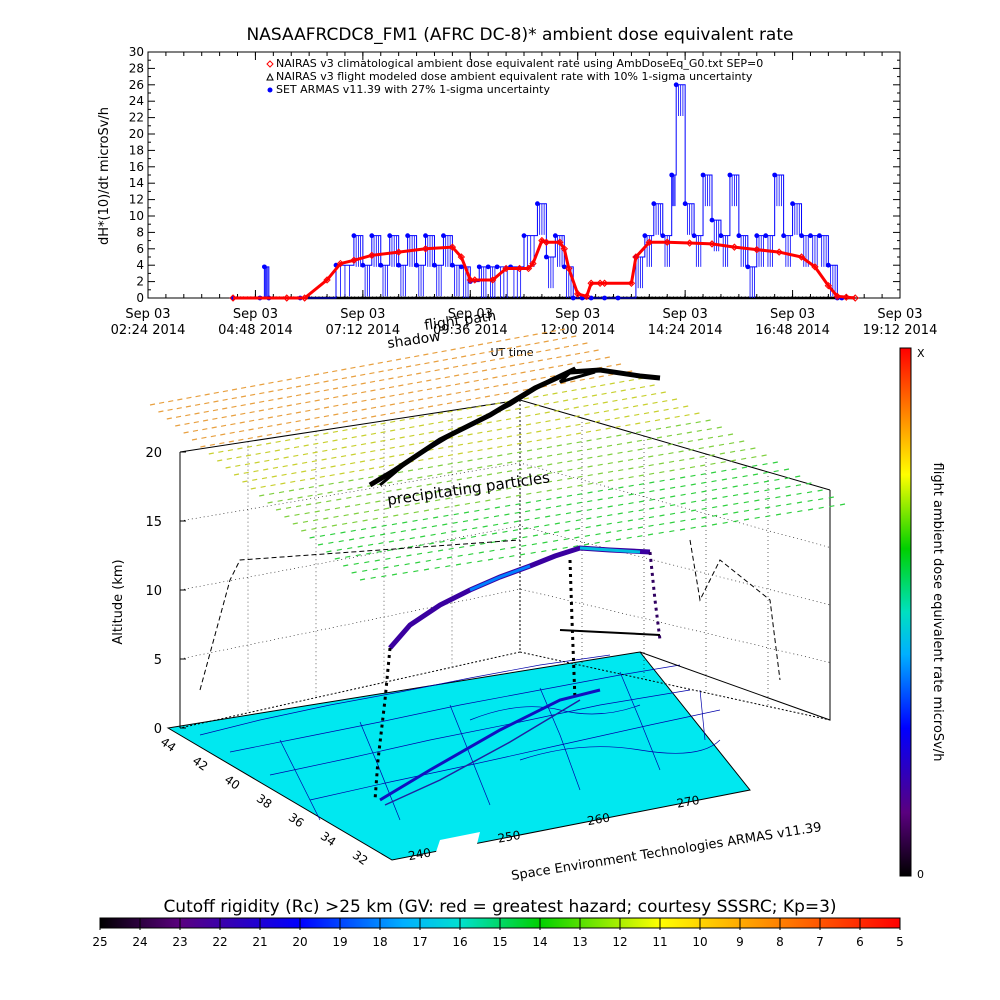 Image resolution: width=1000 pixels, height=1000 pixels. What do you see at coordinates (419, 854) in the screenshot?
I see `longitude-tick-label: 240` at bounding box center [419, 854].